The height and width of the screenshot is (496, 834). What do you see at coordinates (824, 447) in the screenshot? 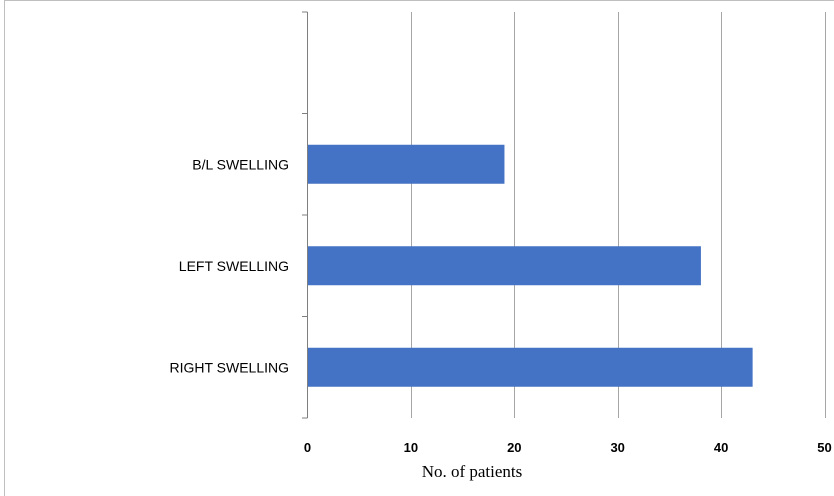
I see `x-tick-label: 50` at bounding box center [824, 447].